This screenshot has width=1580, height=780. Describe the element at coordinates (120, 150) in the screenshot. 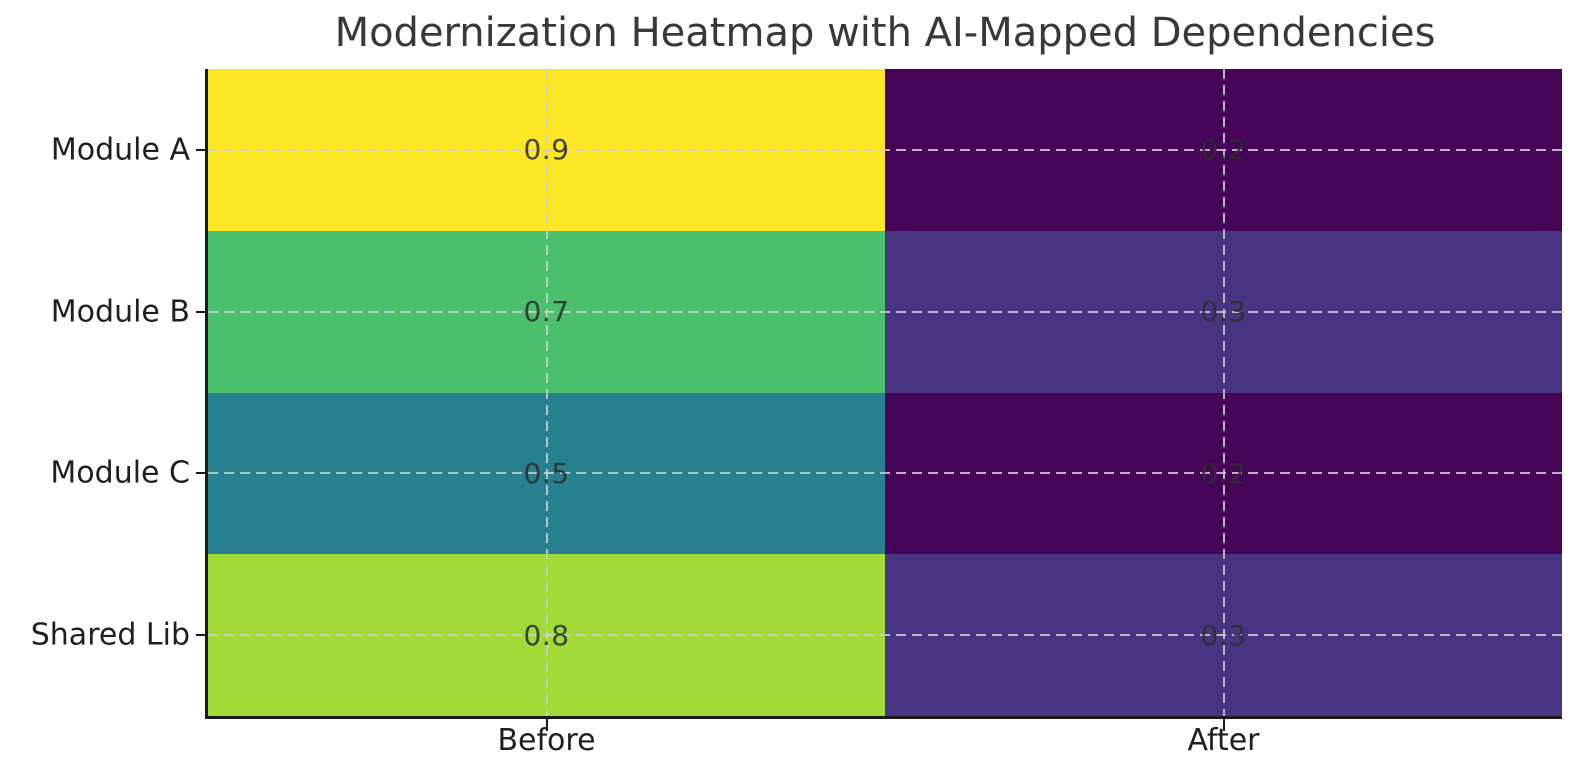

I see `y-axis-label-module-a: Module A` at that location.